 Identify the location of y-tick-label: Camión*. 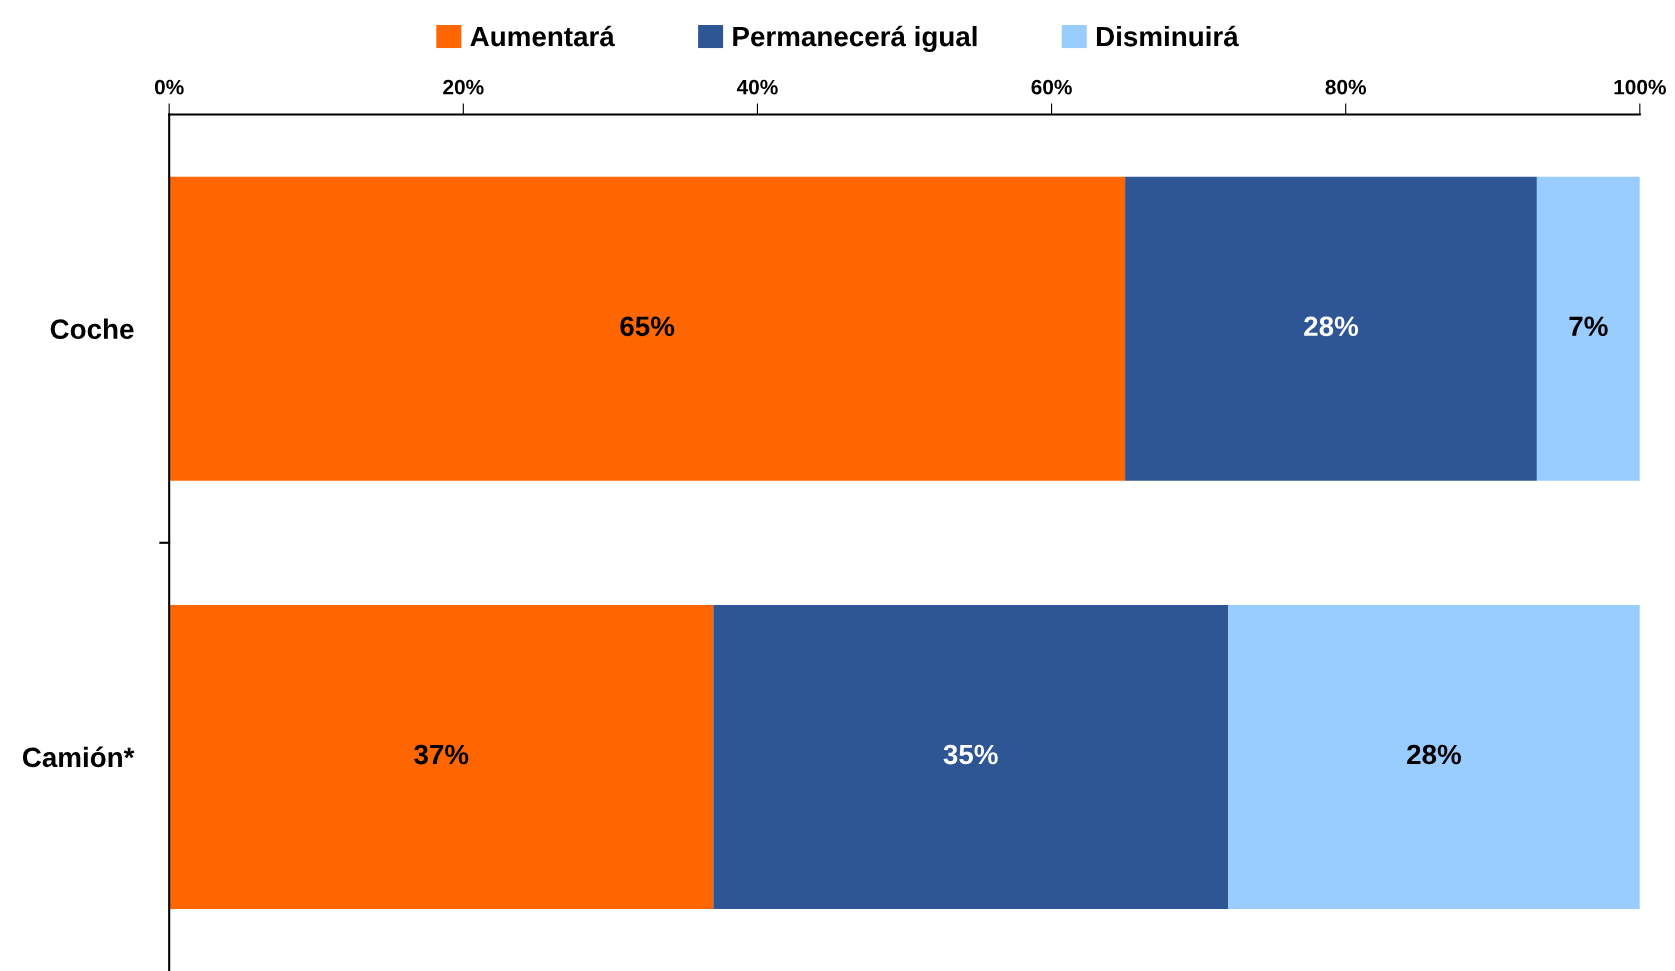
(78, 757).